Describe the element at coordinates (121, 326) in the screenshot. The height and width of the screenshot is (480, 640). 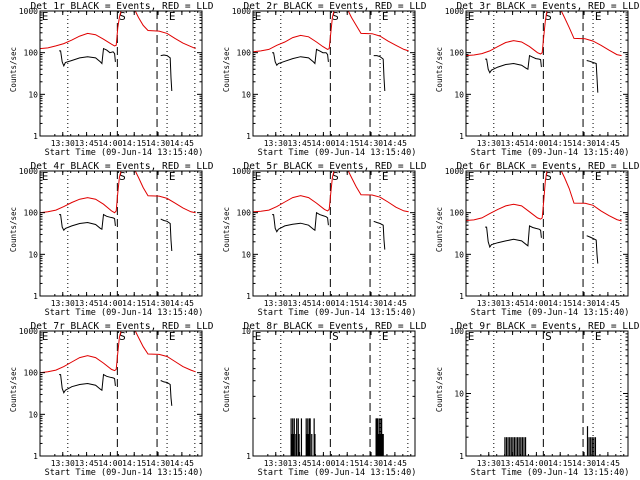
I see `panel-title: Det 7r BLACK = Events, RED = LLD` at that location.